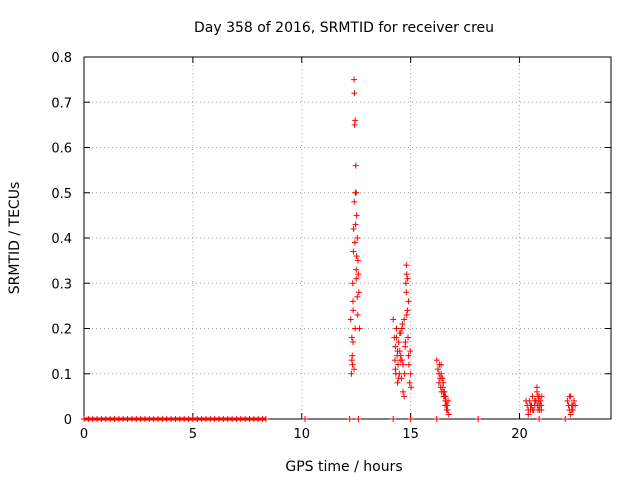 This screenshot has width=640, height=480. I want to click on y-tick-label: 0.2, so click(61, 330).